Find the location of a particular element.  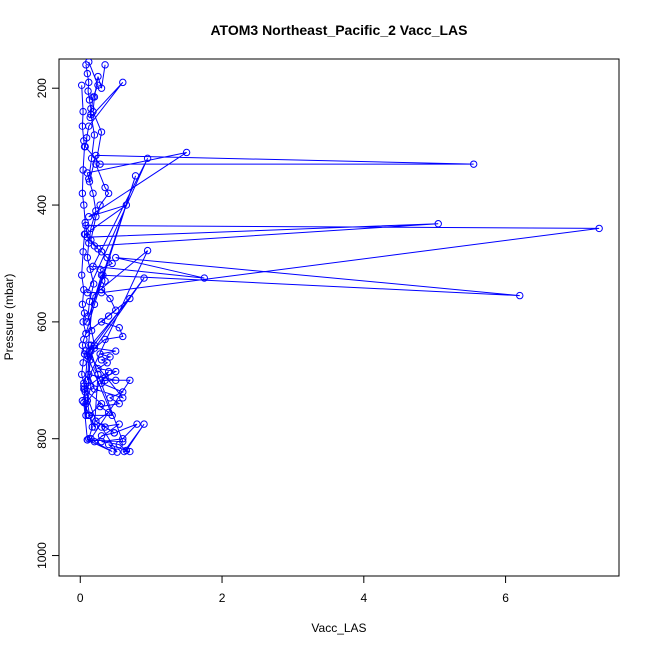

x-axis: 0 2 4 6 is located at coordinates (293, 590).